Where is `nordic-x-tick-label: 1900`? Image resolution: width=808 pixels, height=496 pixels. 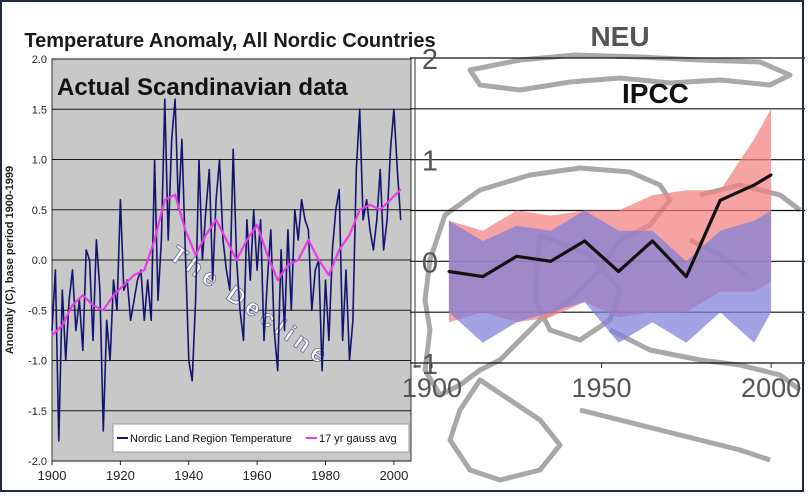
nordic-x-tick-label: 1900 is located at coordinates (52, 475).